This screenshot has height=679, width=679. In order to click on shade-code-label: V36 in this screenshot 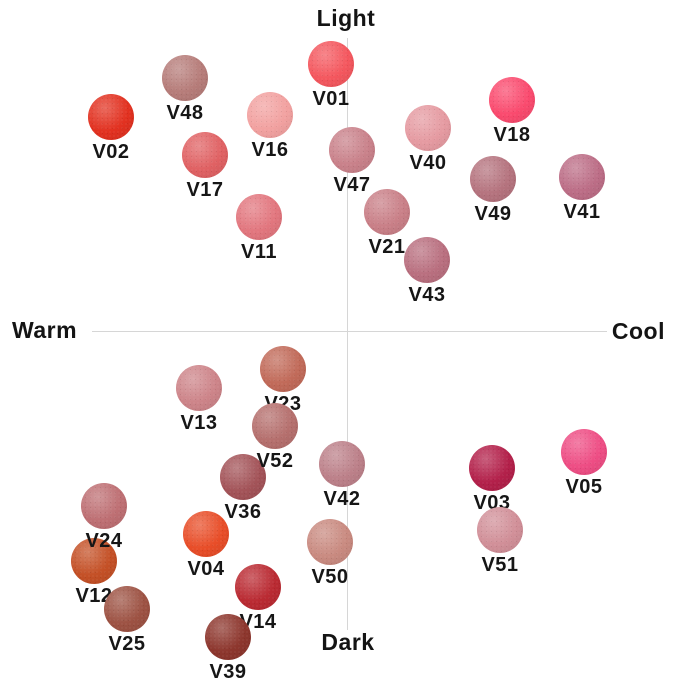, I will do `click(243, 512)`.